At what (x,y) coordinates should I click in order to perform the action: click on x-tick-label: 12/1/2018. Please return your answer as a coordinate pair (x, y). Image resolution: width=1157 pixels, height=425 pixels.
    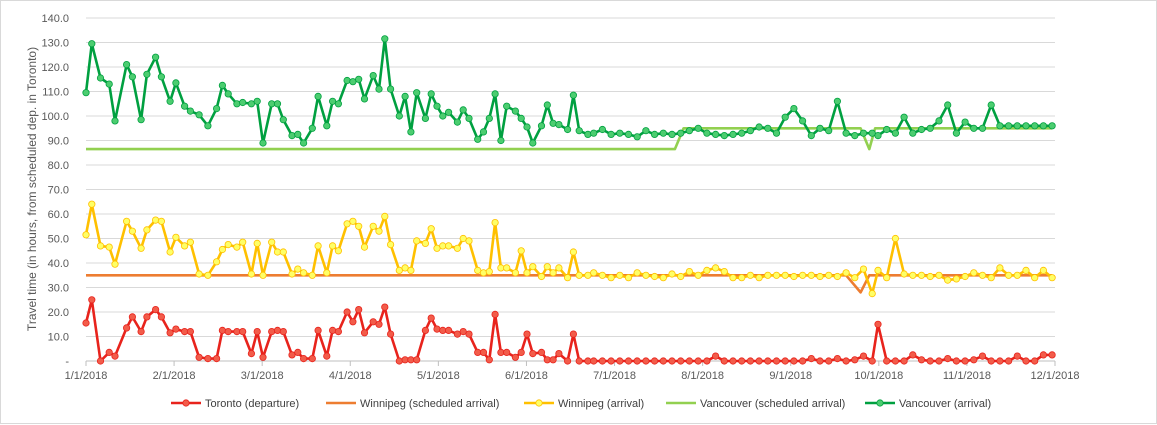
    Looking at the image, I should click on (1055, 376).